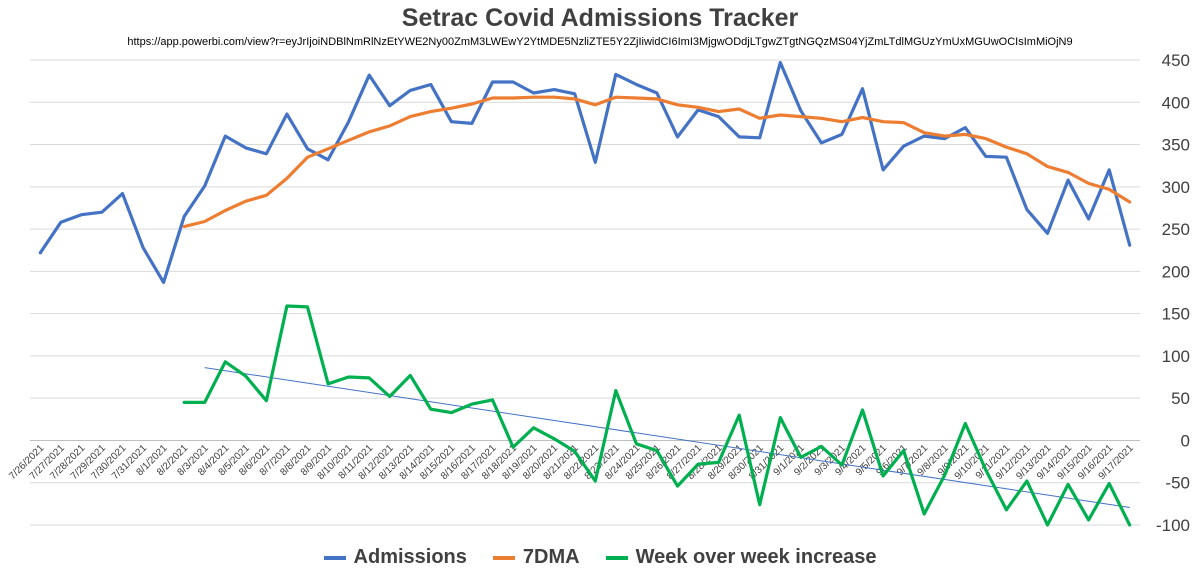 The image size is (1200, 578). Describe the element at coordinates (1173, 525) in the screenshot. I see `y-tick-label: -100` at that location.